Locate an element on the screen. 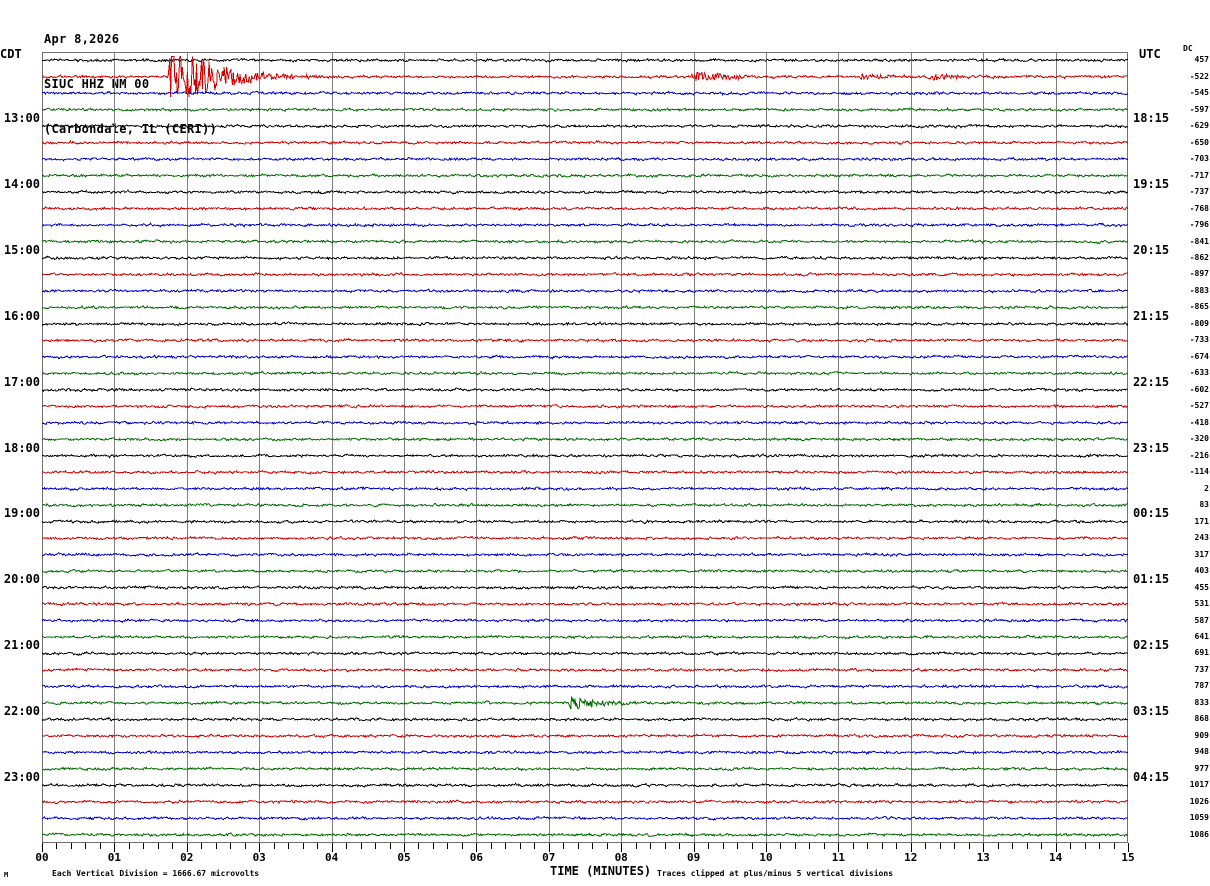  right-time-label: 01:15 is located at coordinates (1151, 579).